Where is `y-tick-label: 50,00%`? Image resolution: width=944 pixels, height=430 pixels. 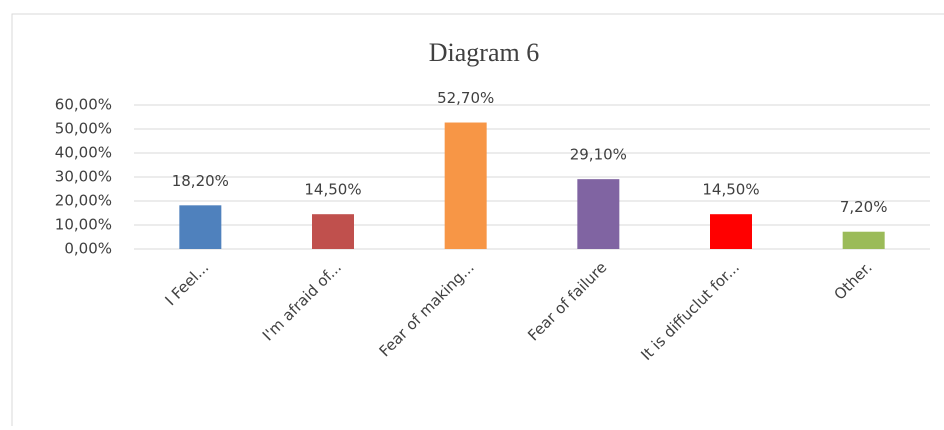
y-tick-label: 50,00% is located at coordinates (83, 129).